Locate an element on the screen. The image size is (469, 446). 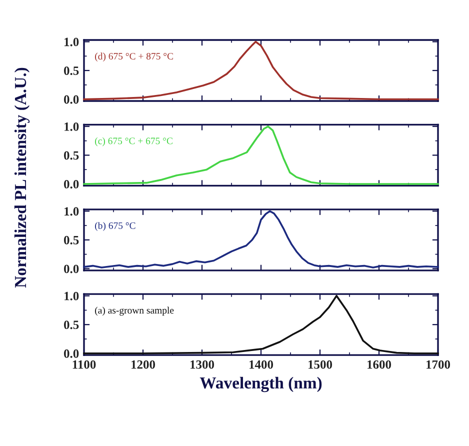
x-axis-title: Wavelength (nm) is located at coordinates (261, 384).